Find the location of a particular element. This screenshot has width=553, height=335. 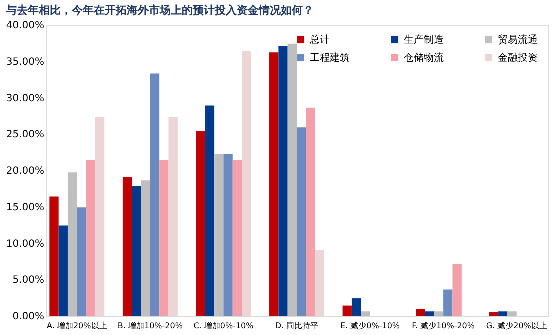

y-tick-label: 40.00% is located at coordinates (25, 26).